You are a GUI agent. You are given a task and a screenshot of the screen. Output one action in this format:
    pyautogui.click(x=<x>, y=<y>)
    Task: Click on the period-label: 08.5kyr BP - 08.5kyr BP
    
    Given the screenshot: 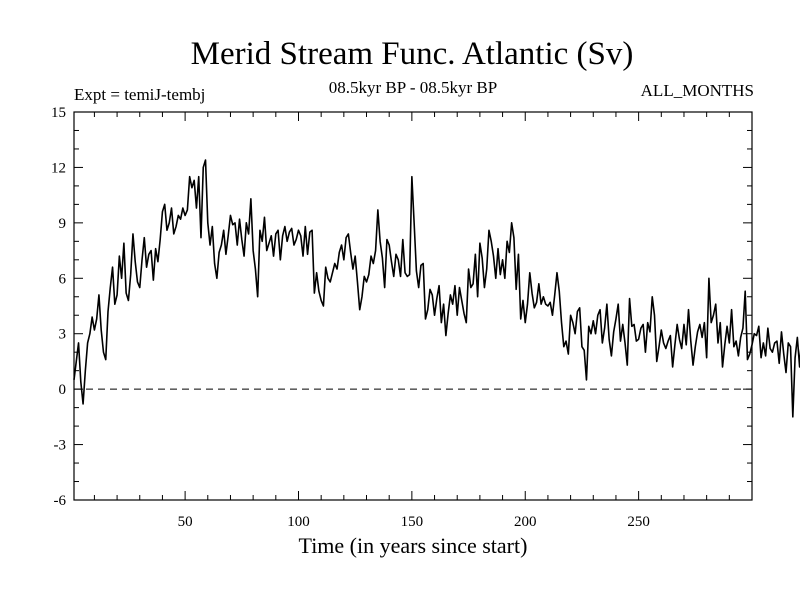 What is the action you would take?
    pyautogui.click(x=413, y=87)
    